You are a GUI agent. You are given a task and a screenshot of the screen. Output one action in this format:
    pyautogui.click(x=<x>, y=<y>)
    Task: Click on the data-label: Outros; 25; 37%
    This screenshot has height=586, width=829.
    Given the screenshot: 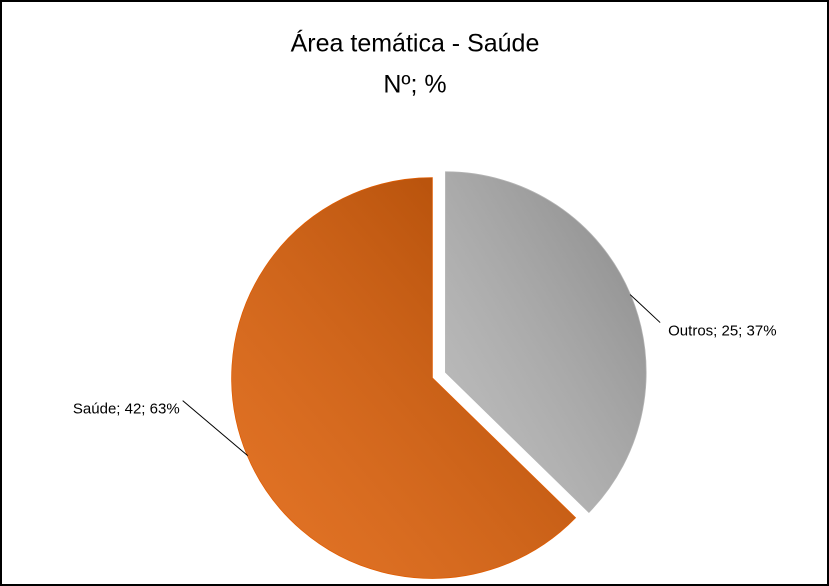 What is the action you would take?
    pyautogui.click(x=722, y=331)
    